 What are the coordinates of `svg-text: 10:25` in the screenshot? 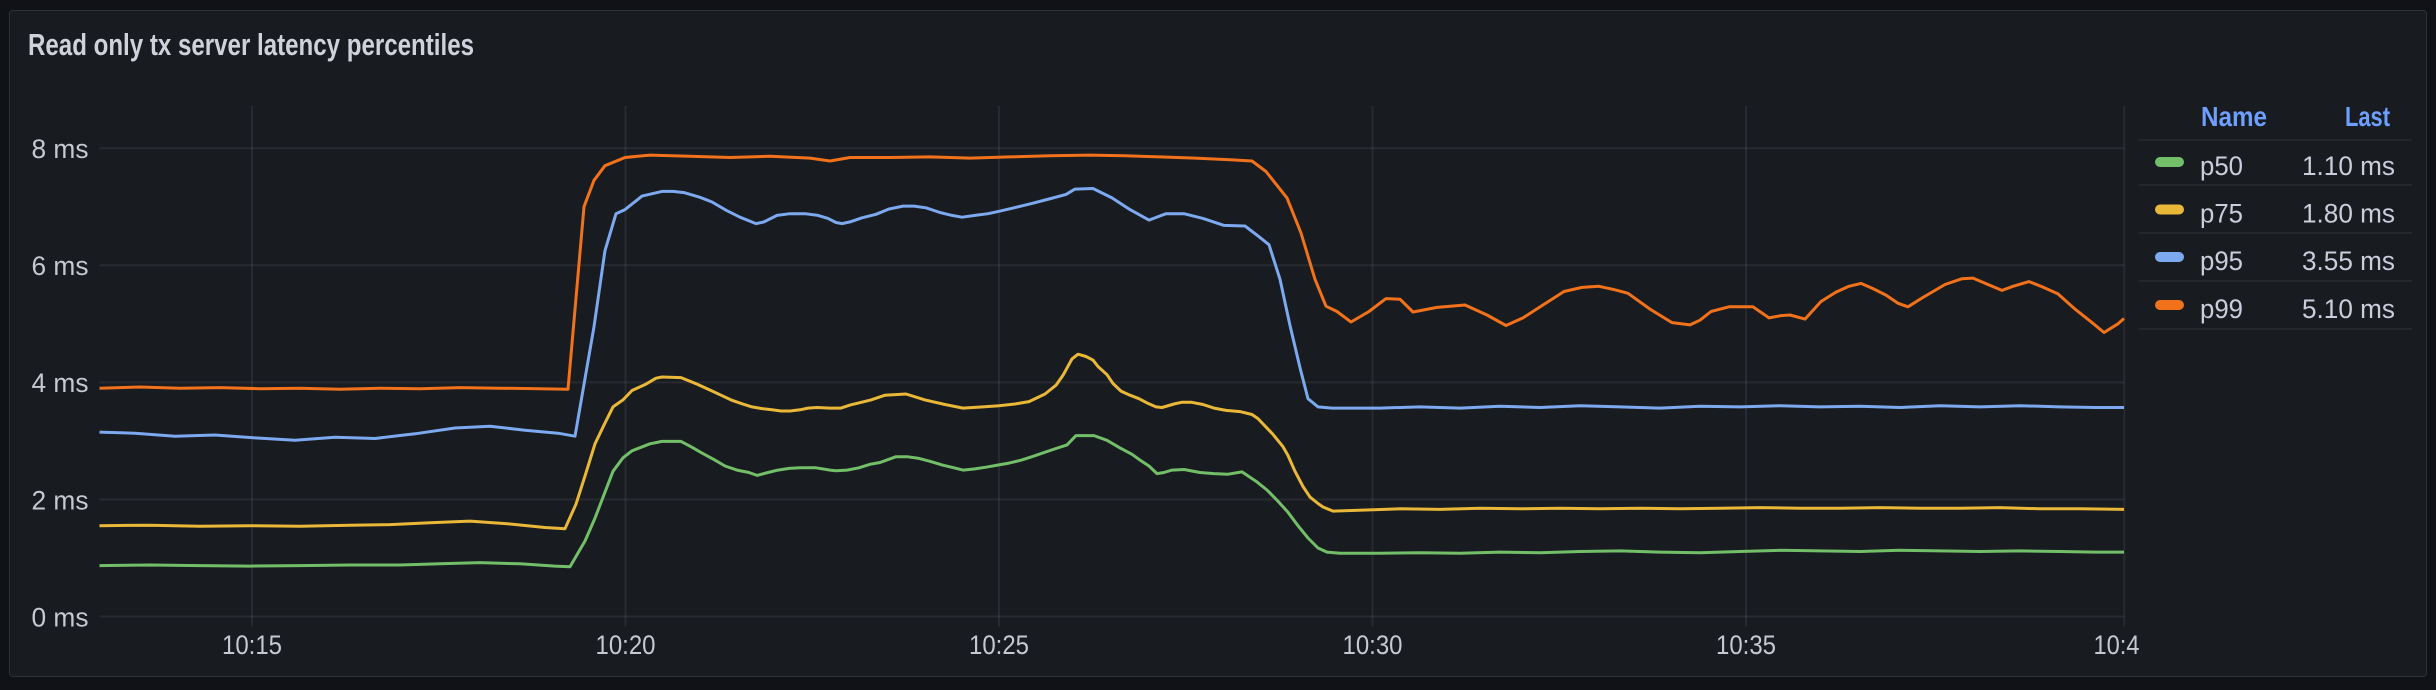 It's located at (999, 645).